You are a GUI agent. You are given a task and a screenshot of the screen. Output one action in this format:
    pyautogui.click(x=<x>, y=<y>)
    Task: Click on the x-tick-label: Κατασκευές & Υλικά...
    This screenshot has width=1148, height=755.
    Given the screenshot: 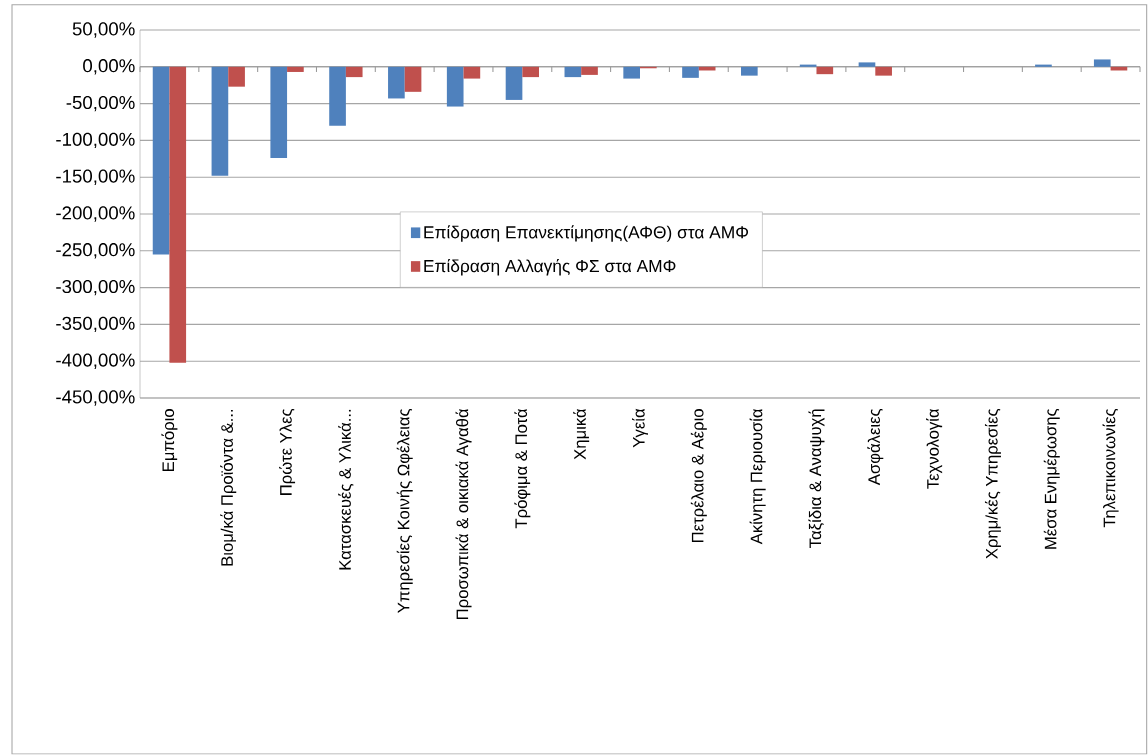 What is the action you would take?
    pyautogui.click(x=346, y=490)
    